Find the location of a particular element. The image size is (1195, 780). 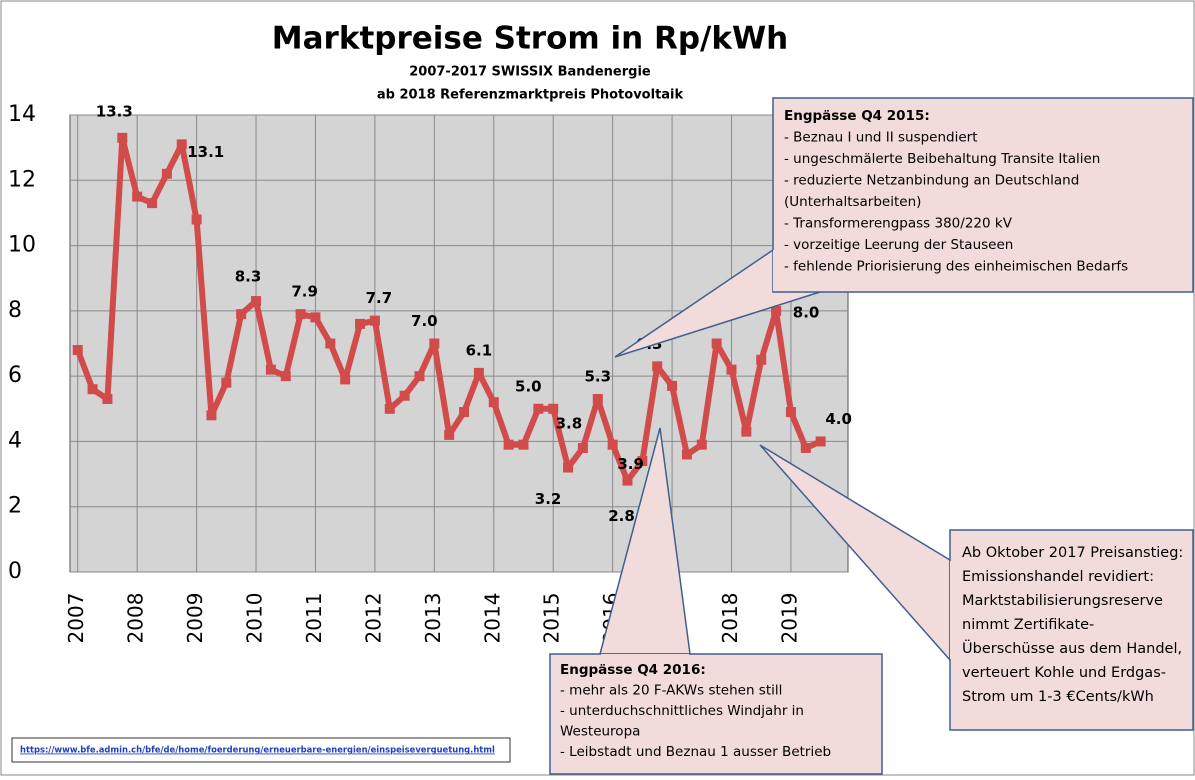

callout-text: Überschüsse aus dem Handel, is located at coordinates (1072, 648).